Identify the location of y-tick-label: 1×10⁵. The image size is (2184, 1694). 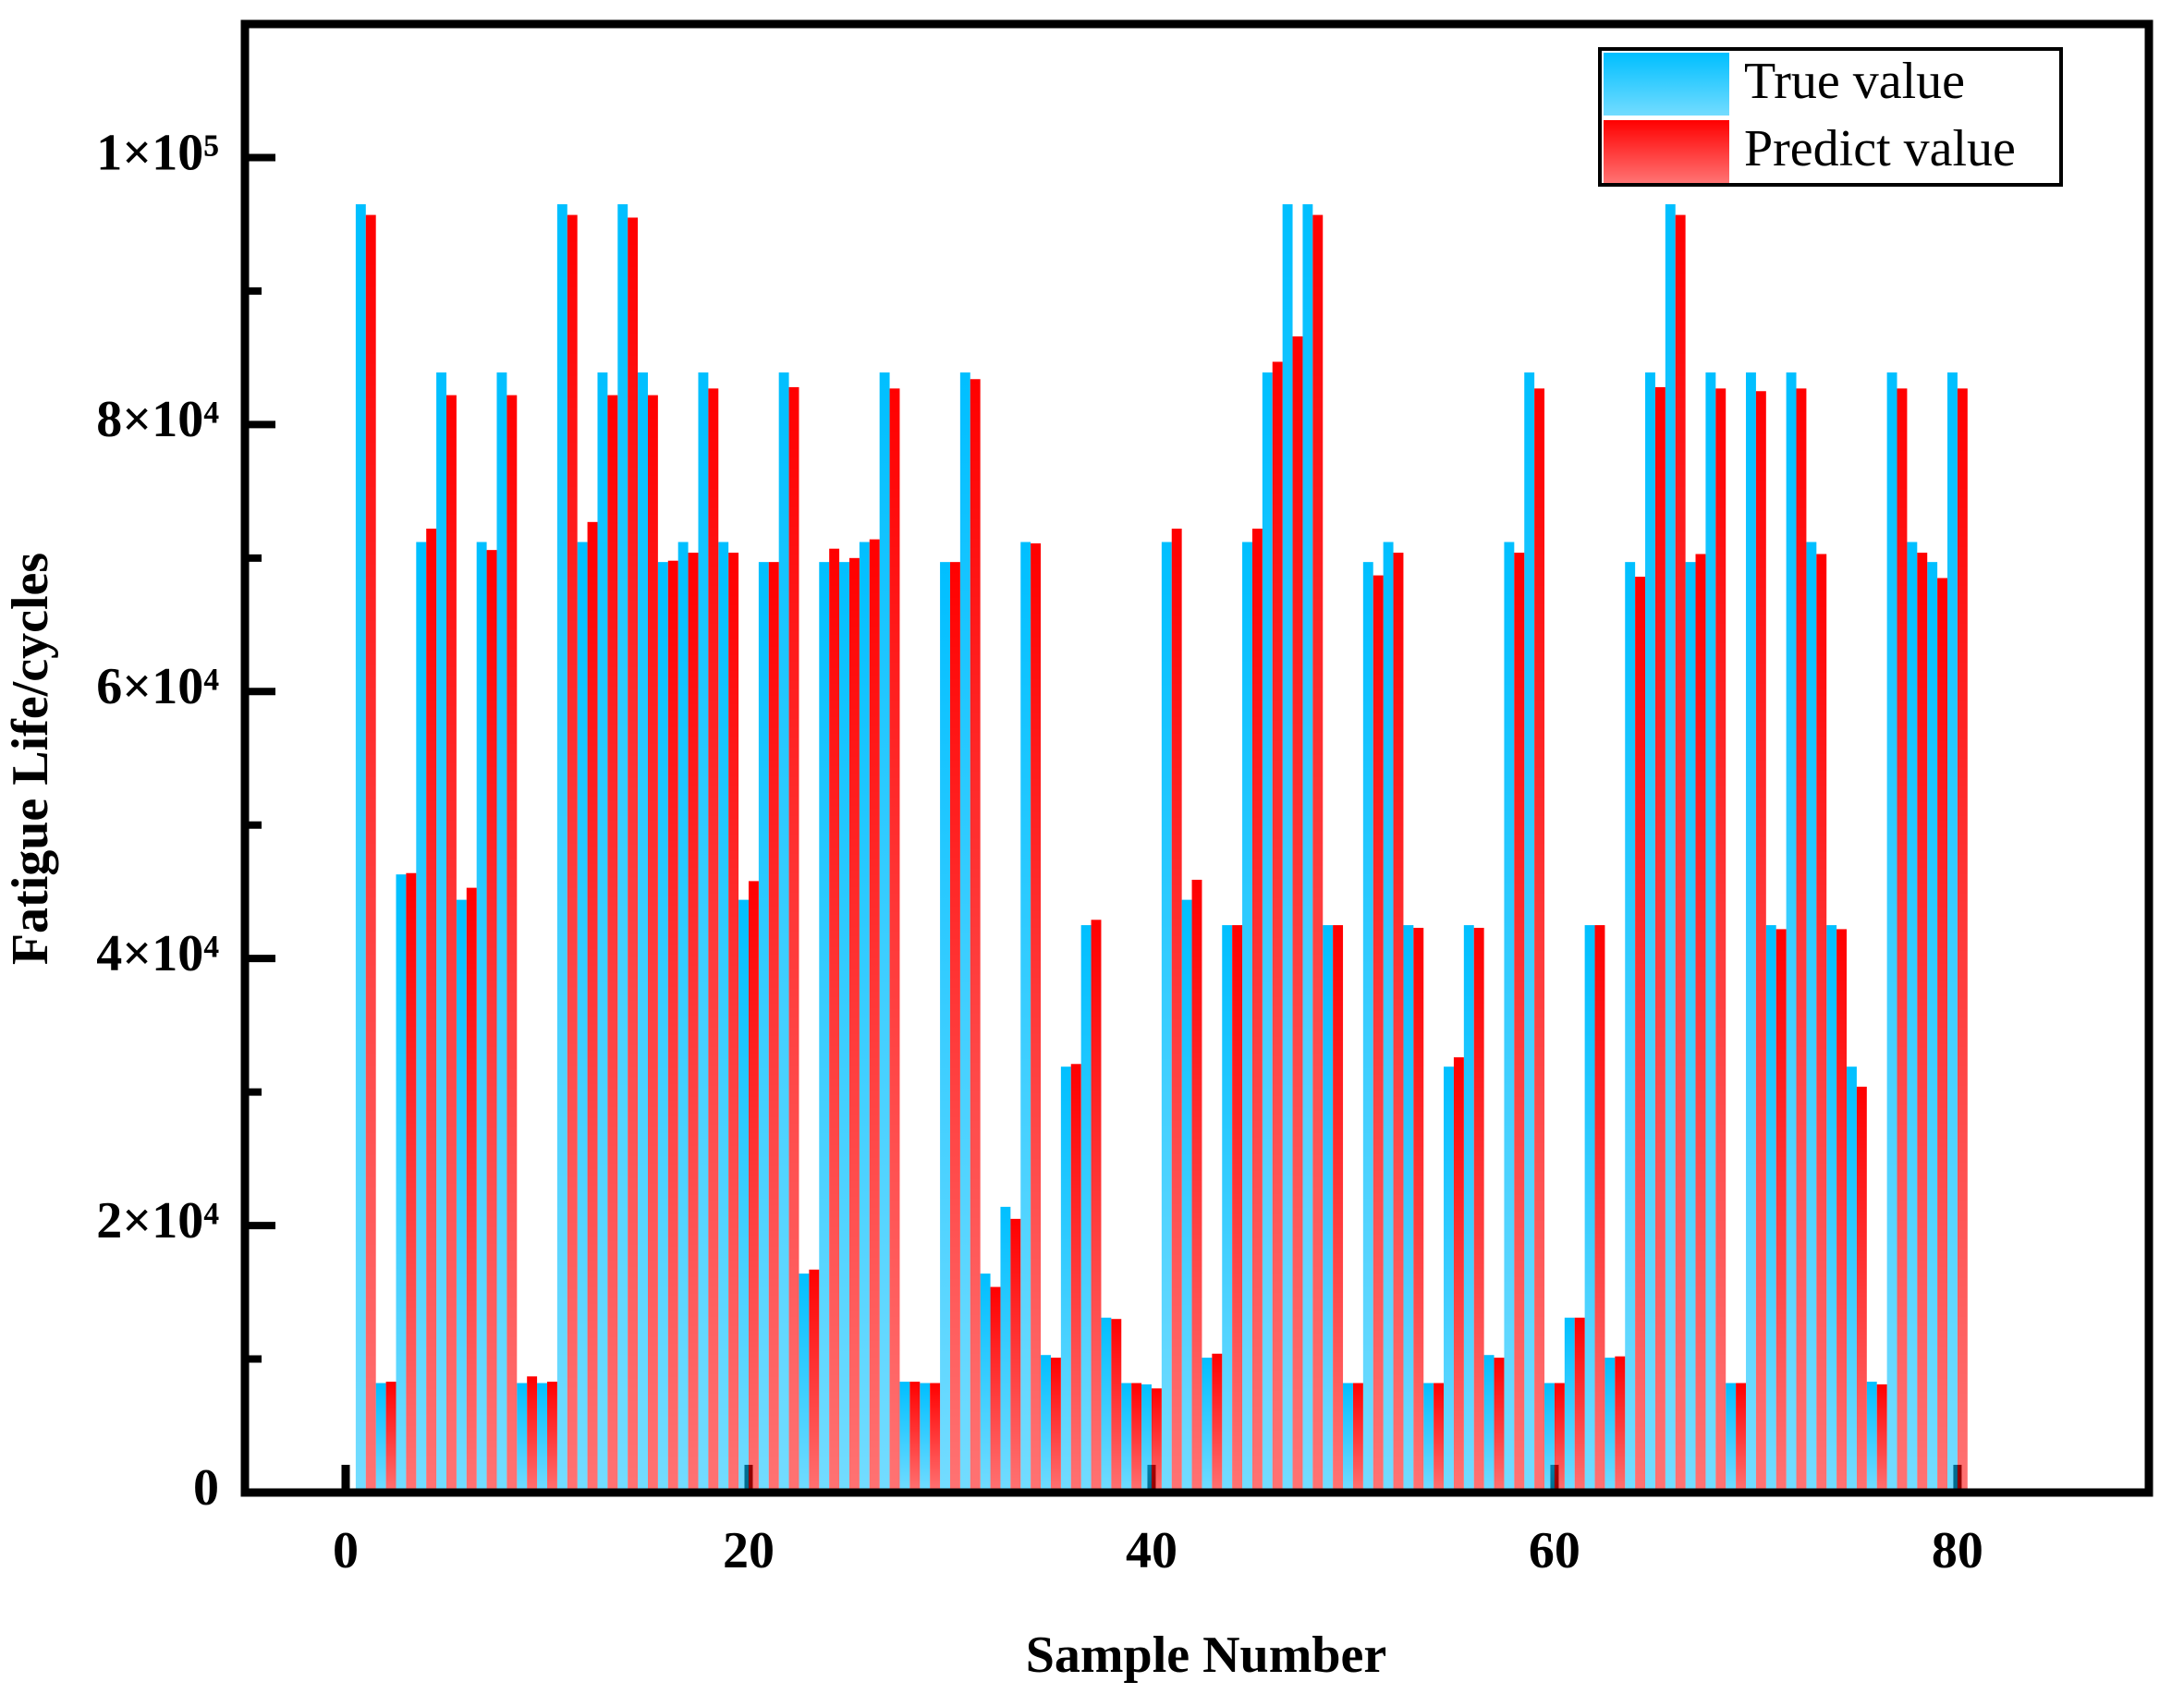
(157, 152).